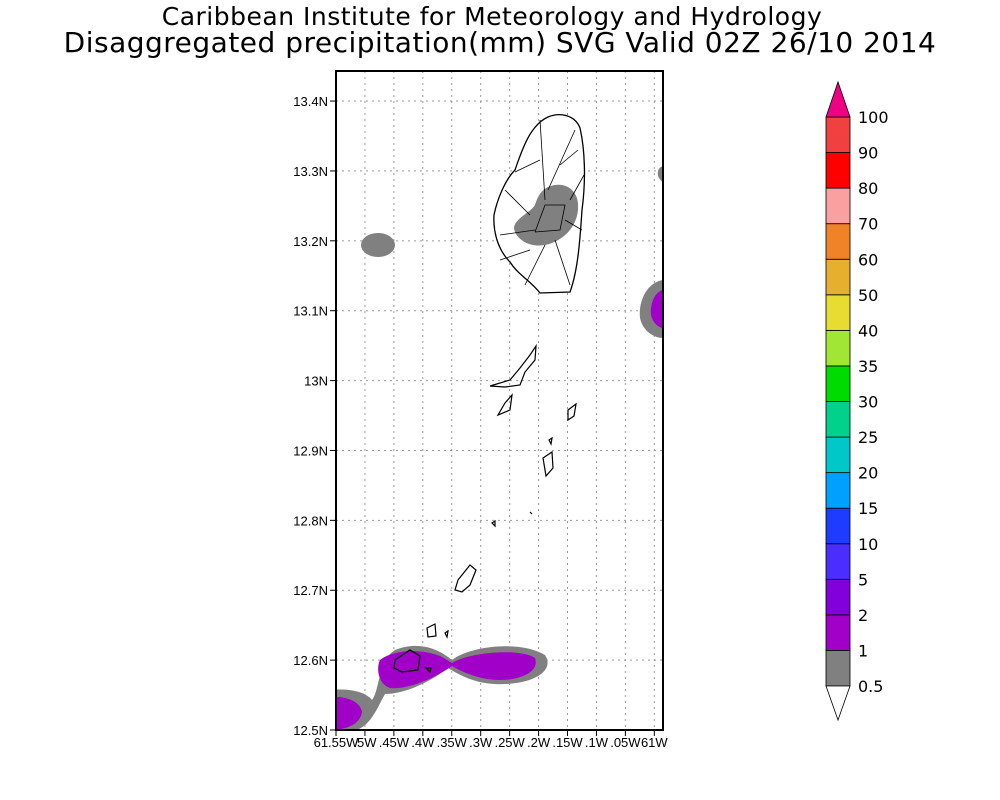 Image resolution: width=1000 pixels, height=800 pixels. I want to click on colorbar-label: 10, so click(868, 544).